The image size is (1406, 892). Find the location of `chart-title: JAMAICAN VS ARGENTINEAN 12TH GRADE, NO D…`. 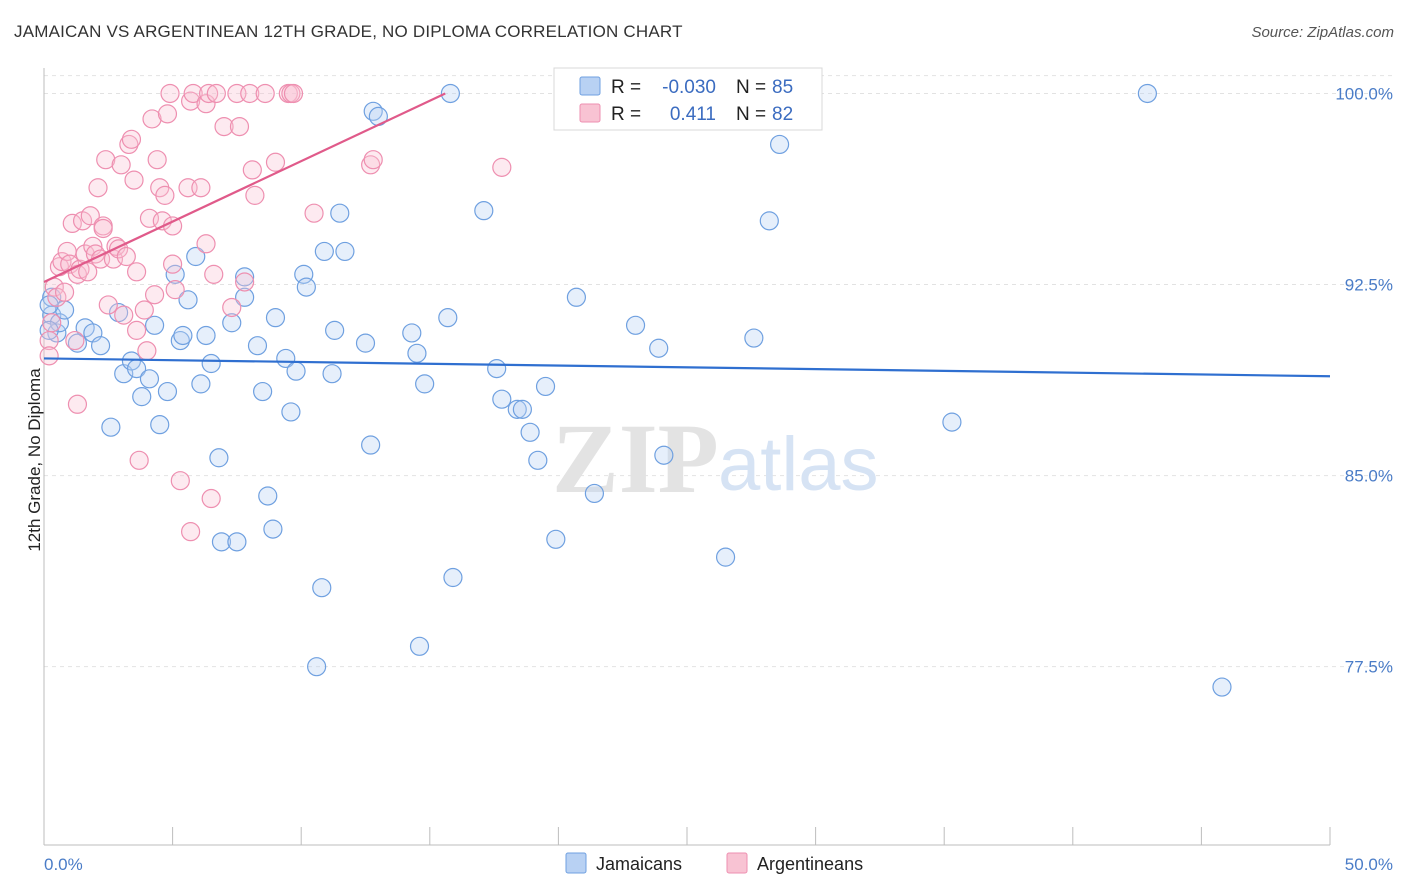

chart-title: JAMAICAN VS ARGENTINEAN 12TH GRADE, NO D… is located at coordinates (348, 31).